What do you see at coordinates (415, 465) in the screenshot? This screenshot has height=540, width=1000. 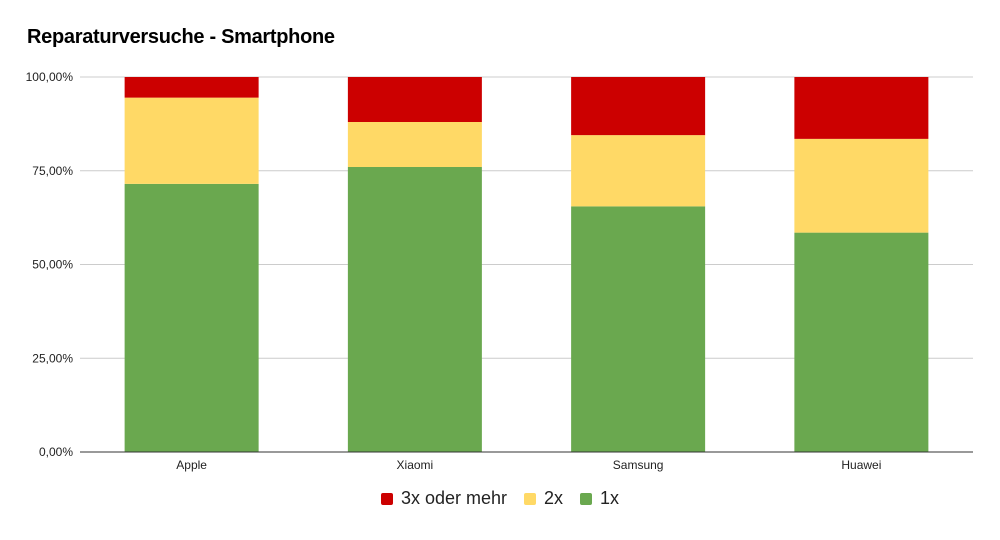 I see `x-tick-label: Xiaomi` at bounding box center [415, 465].